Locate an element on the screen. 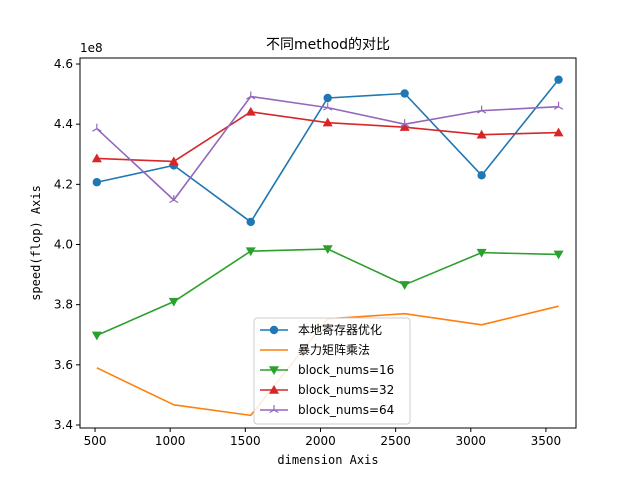 The height and width of the screenshot is (480, 640). legend-item: 本地寄存器优化 is located at coordinates (321, 329).